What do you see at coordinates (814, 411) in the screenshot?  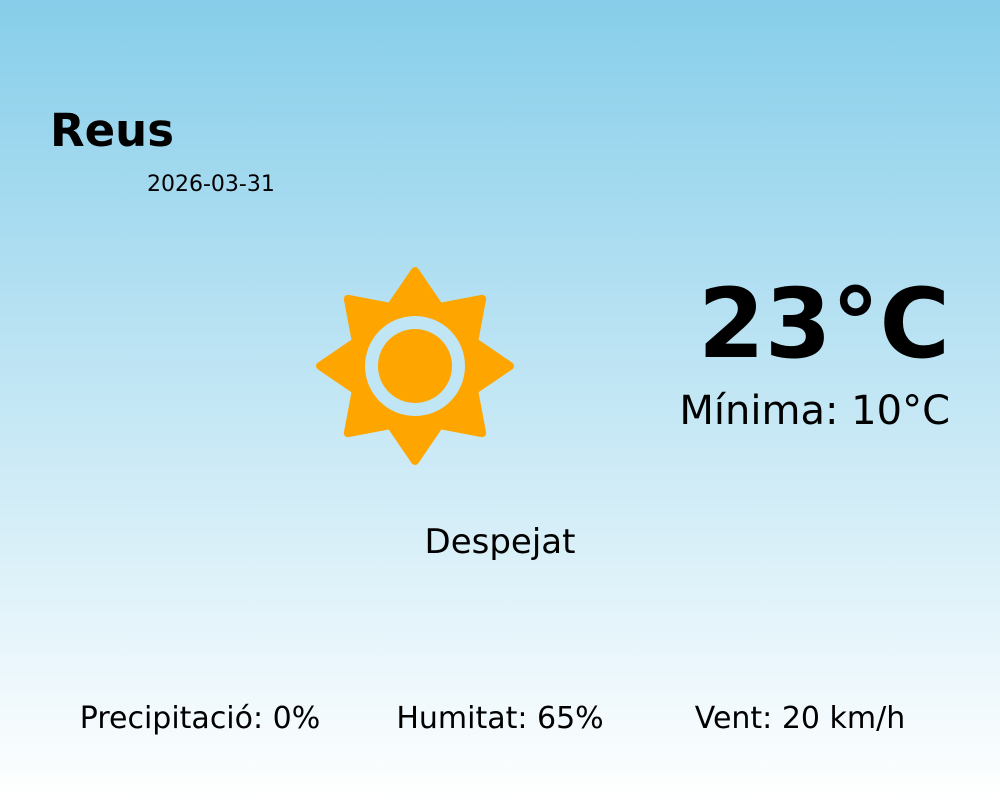 I see `minimum-temperature: Mínima: 10°C` at bounding box center [814, 411].